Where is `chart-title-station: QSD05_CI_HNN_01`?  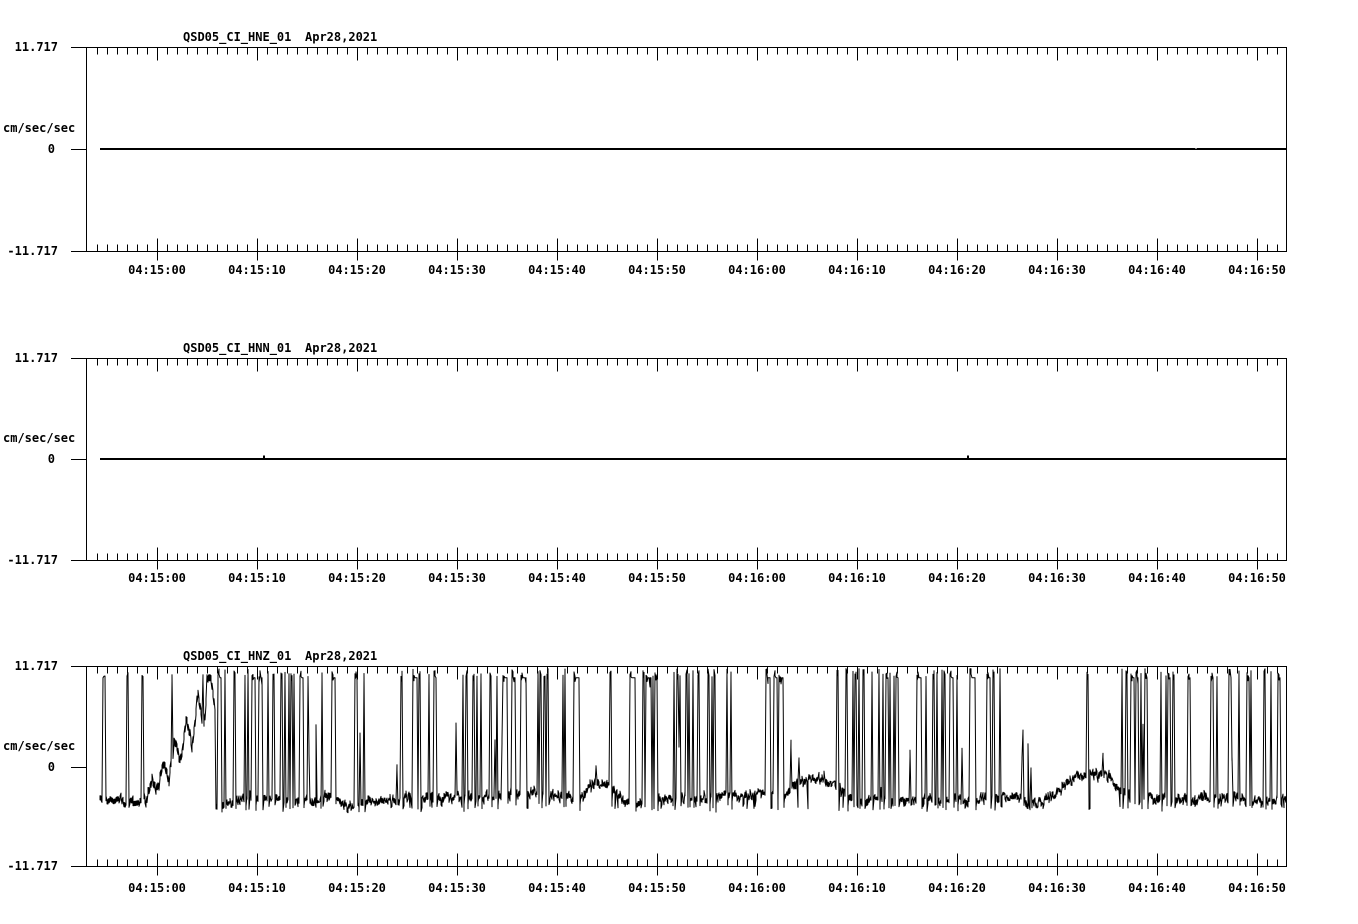 chart-title-station: QSD05_CI_HNN_01 is located at coordinates (237, 348).